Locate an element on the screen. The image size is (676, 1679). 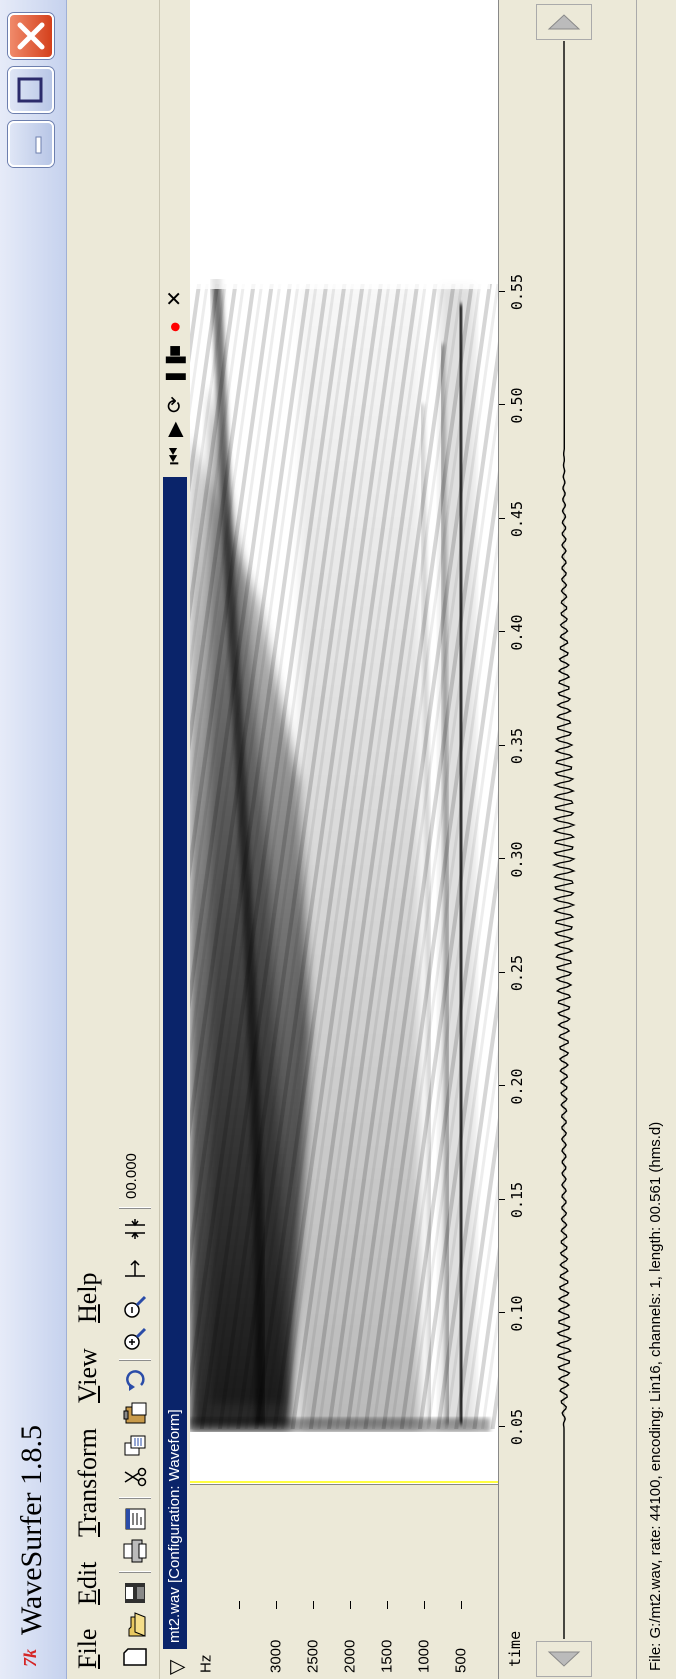
undo-icon is located at coordinates (135, 1380).